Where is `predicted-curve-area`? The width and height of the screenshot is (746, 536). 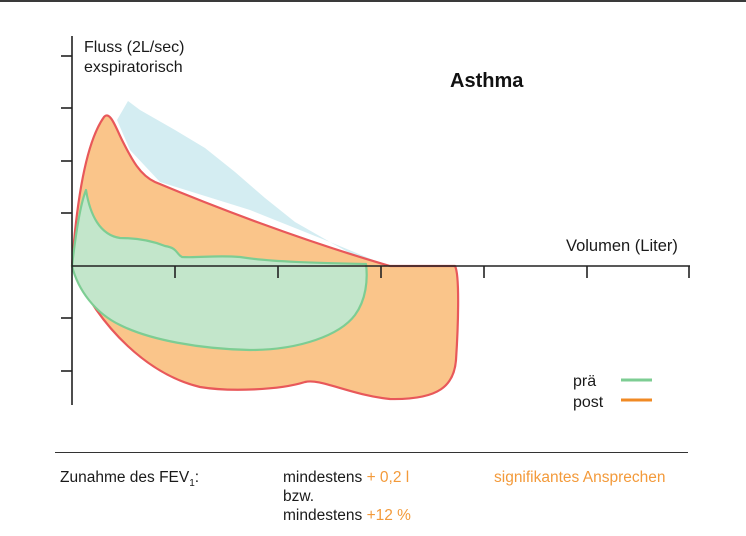 predicted-curve-area is located at coordinates (250, 182).